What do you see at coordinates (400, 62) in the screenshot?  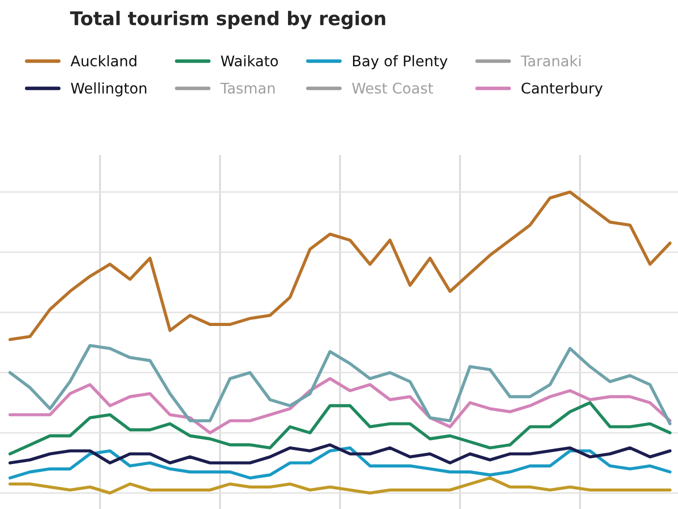 I see `legend-label: Bay of Plenty` at bounding box center [400, 62].